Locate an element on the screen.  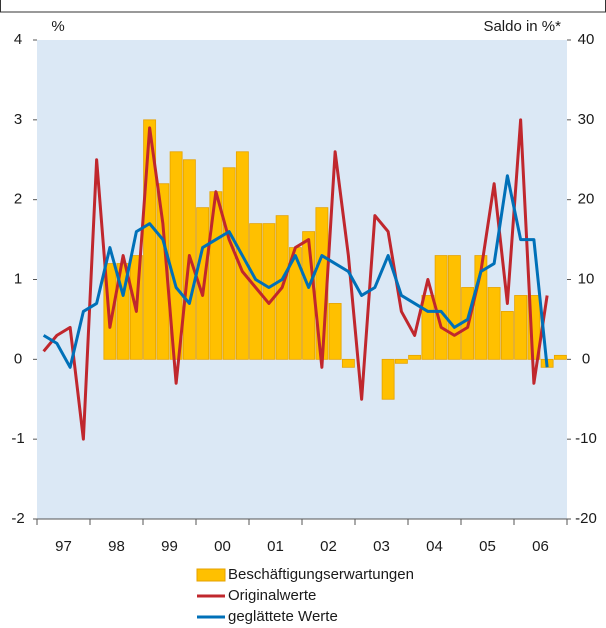
y-tick-label: -1 is located at coordinates (17, 438).